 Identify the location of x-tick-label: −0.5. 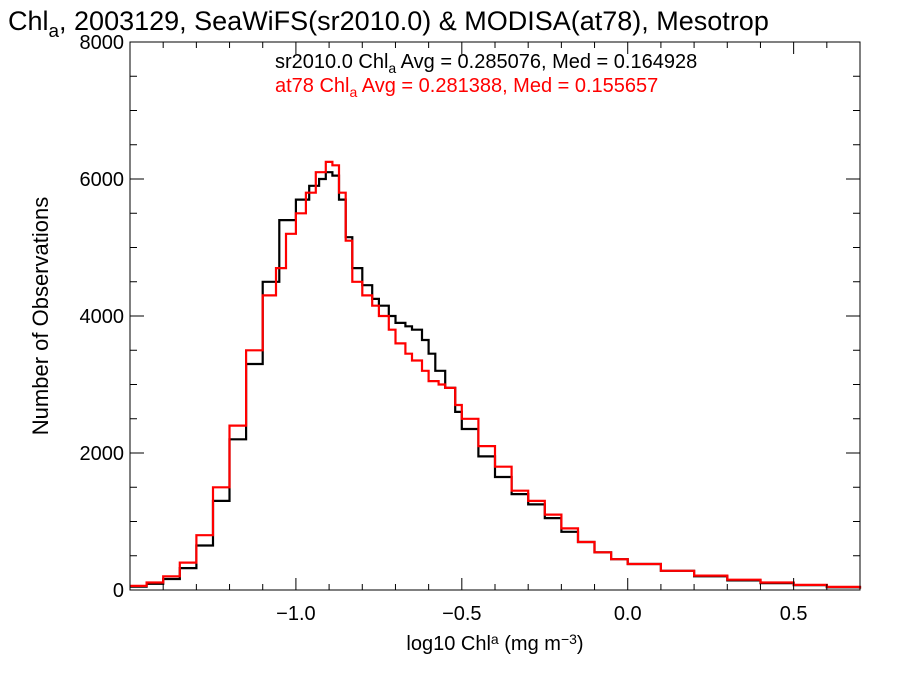
(461, 614).